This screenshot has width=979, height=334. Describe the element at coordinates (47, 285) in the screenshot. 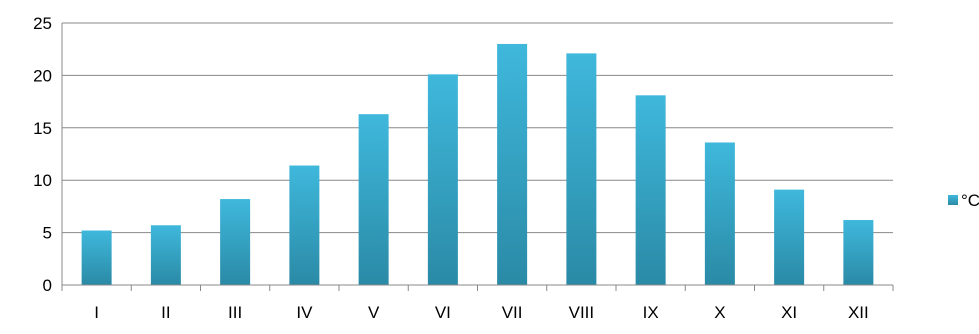

I see `y-tick-label: 0` at that location.